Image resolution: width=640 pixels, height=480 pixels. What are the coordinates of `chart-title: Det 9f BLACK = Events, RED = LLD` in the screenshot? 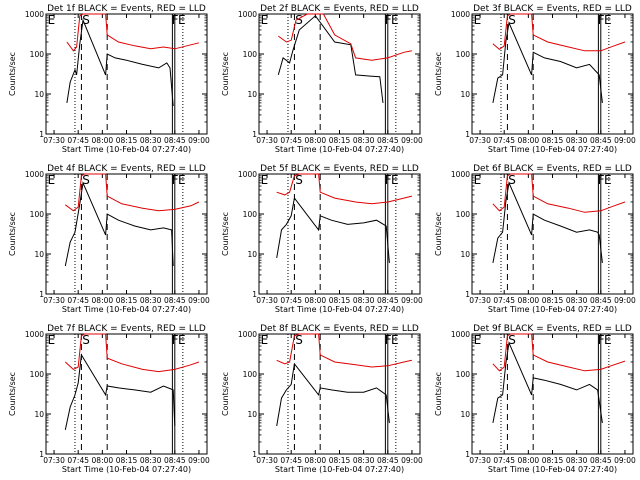 It's located at (552, 329).